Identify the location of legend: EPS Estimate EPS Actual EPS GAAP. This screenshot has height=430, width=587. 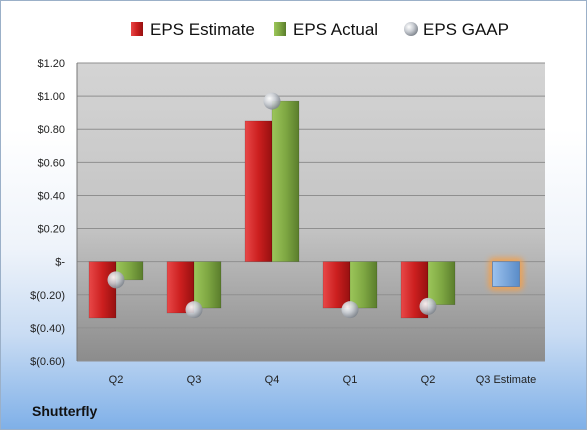
(320, 29).